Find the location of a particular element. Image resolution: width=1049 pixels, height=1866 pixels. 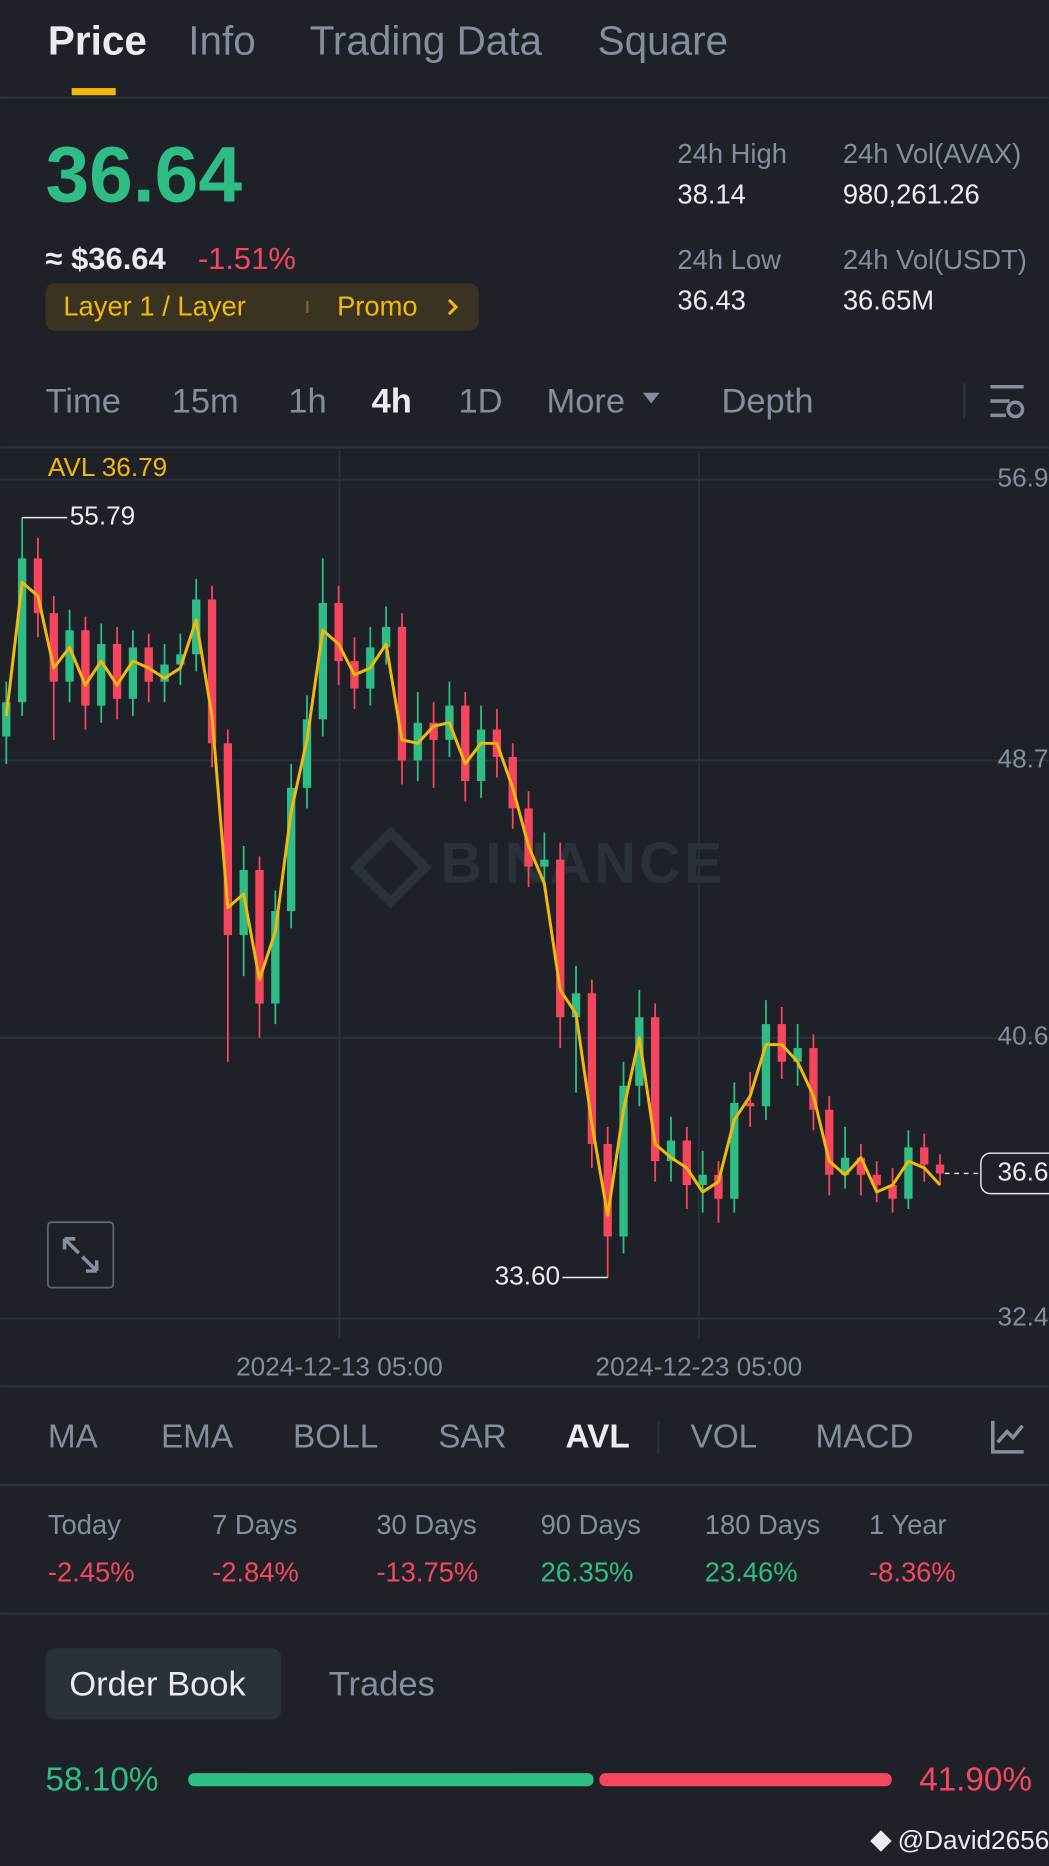

order-book-tab: Order Book is located at coordinates (157, 1684).